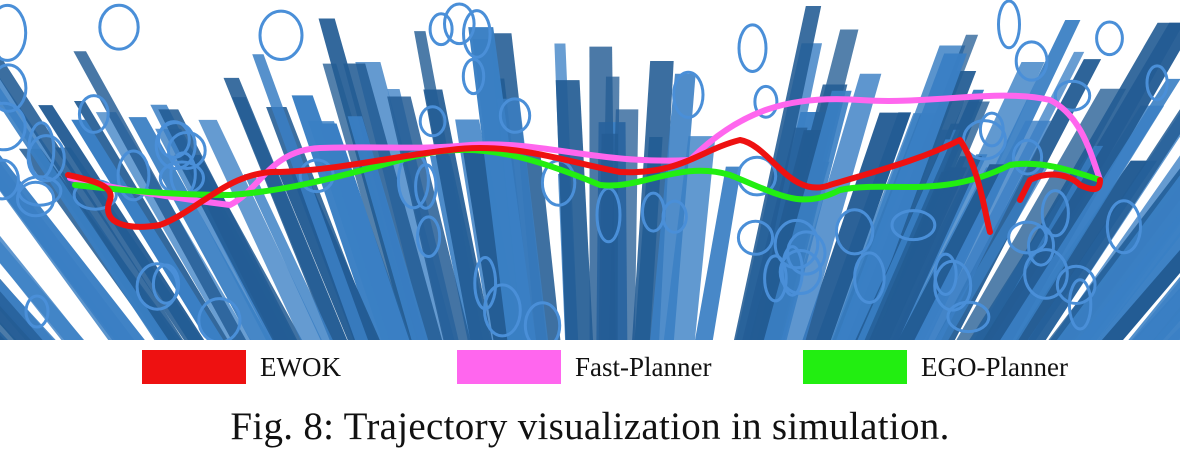 The image size is (1180, 458). I want to click on legend-item-ewok: EWOK, so click(241, 367).